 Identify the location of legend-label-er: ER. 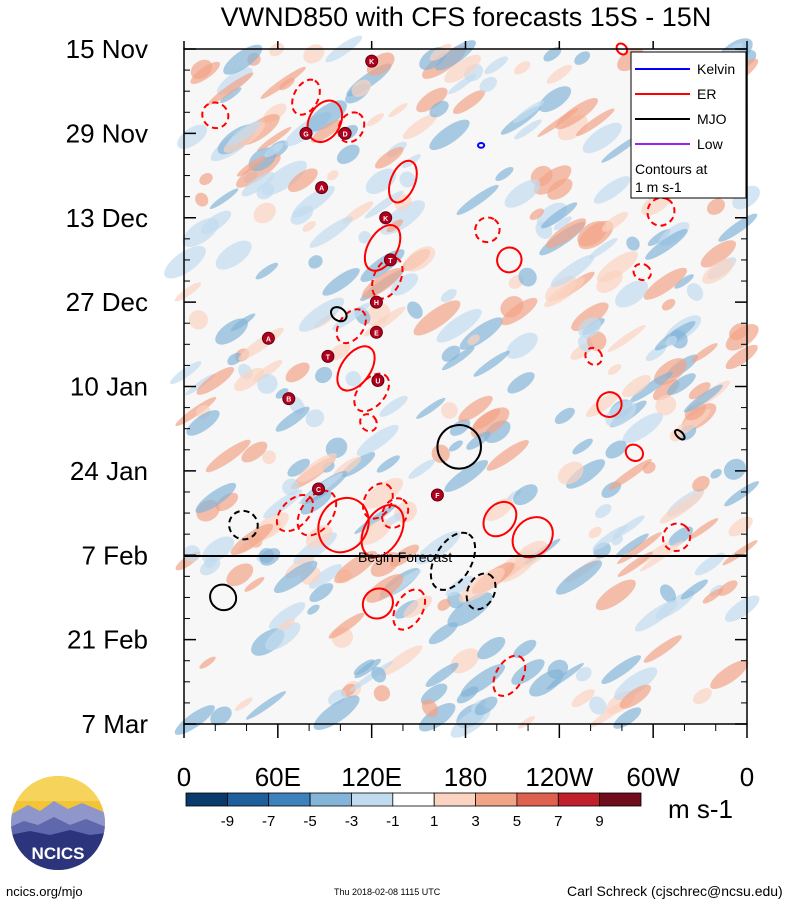
(706, 94).